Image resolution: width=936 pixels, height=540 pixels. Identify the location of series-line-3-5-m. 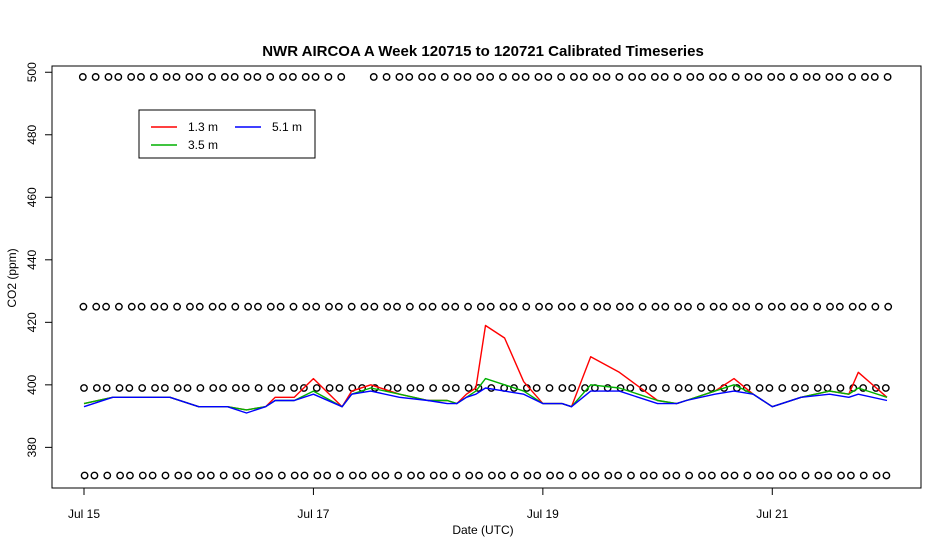
(485, 394).